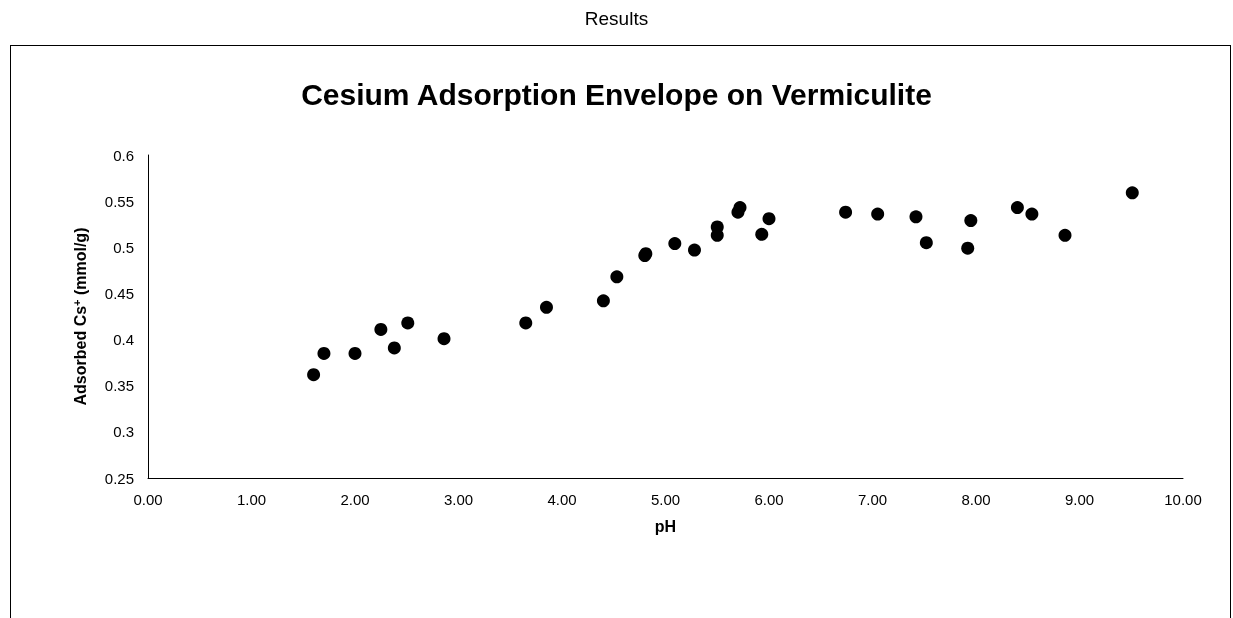 The width and height of the screenshot is (1233, 618). What do you see at coordinates (976, 499) in the screenshot?
I see `x-tick-label: 8.00` at bounding box center [976, 499].